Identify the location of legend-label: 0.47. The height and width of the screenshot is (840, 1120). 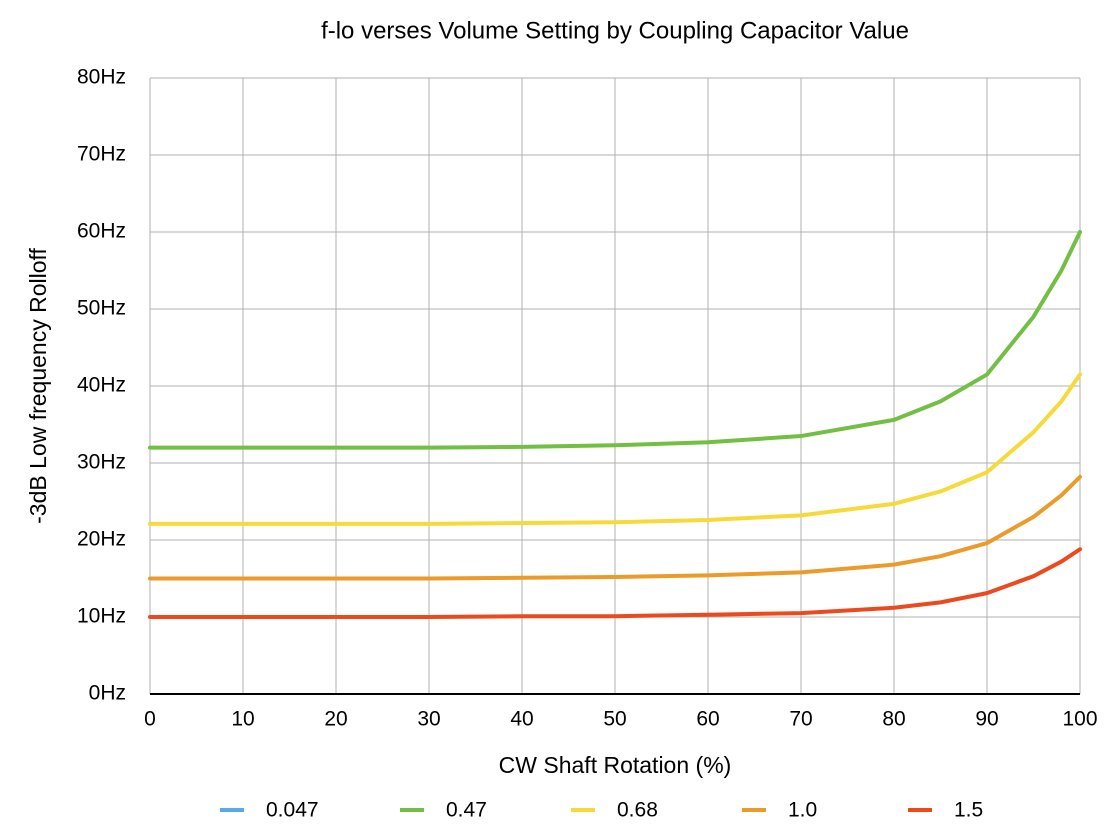
(466, 810).